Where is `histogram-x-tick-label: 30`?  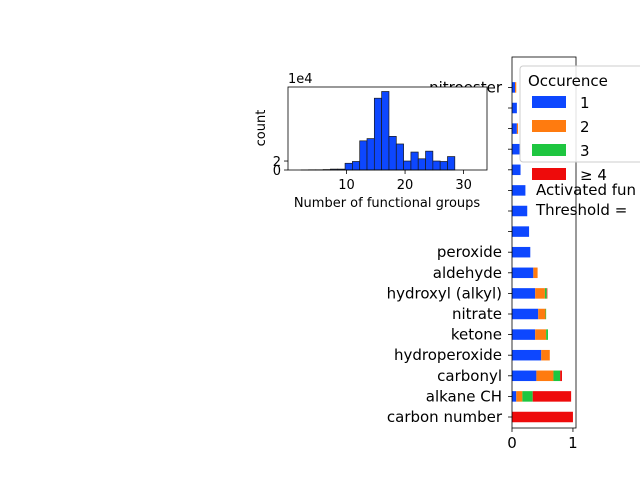
histogram-x-tick-label: 30 is located at coordinates (463, 185).